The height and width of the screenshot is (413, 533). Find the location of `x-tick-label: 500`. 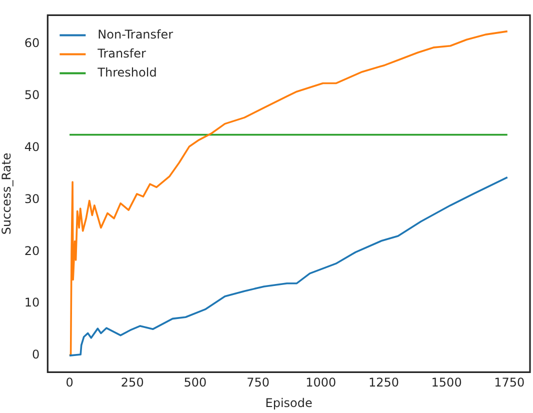

x-tick-label: 500 is located at coordinates (195, 383).